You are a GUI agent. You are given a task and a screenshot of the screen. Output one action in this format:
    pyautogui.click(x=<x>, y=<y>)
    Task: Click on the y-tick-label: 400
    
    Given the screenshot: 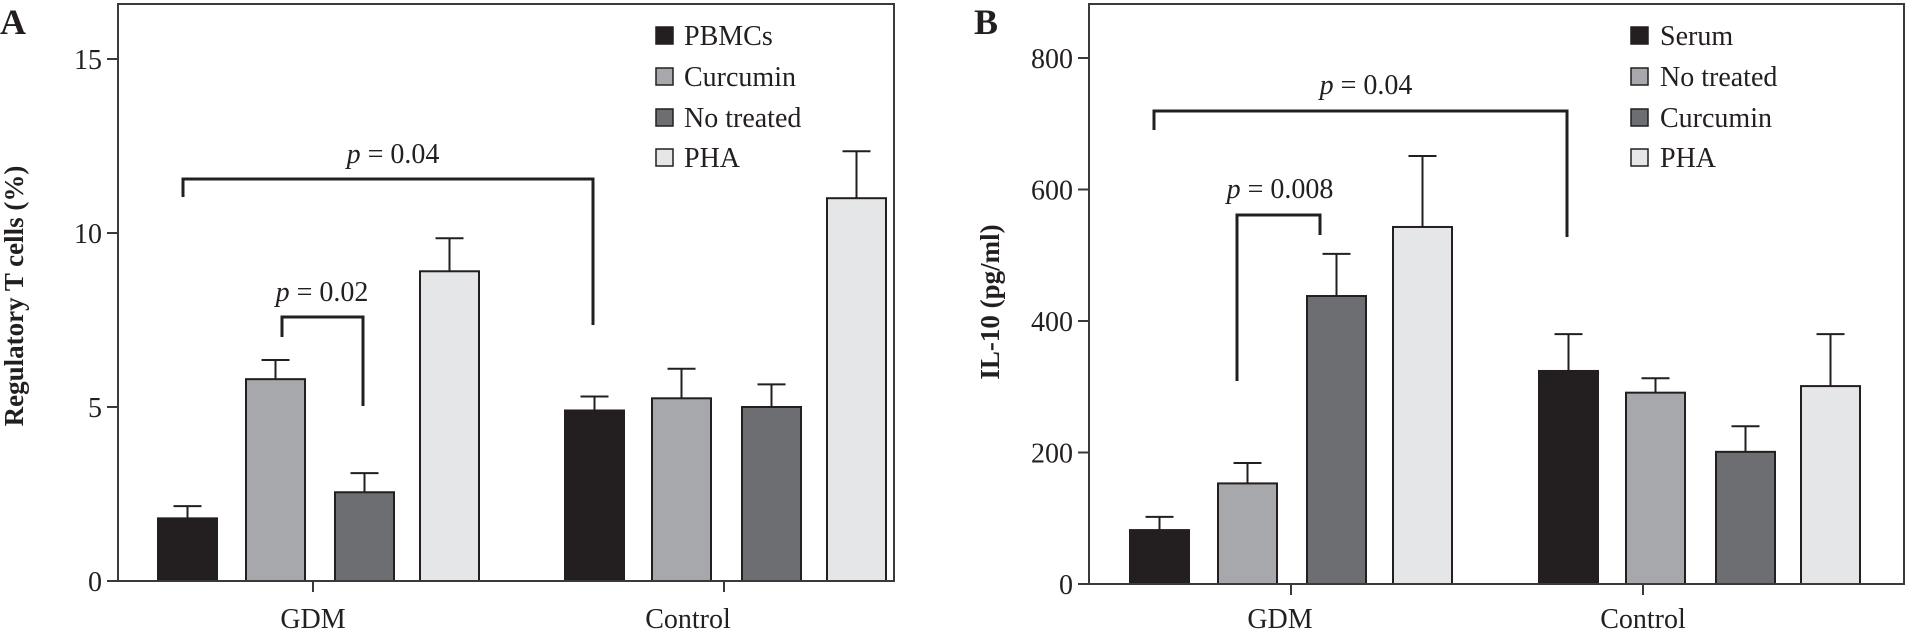 What is the action you would take?
    pyautogui.click(x=1052, y=322)
    